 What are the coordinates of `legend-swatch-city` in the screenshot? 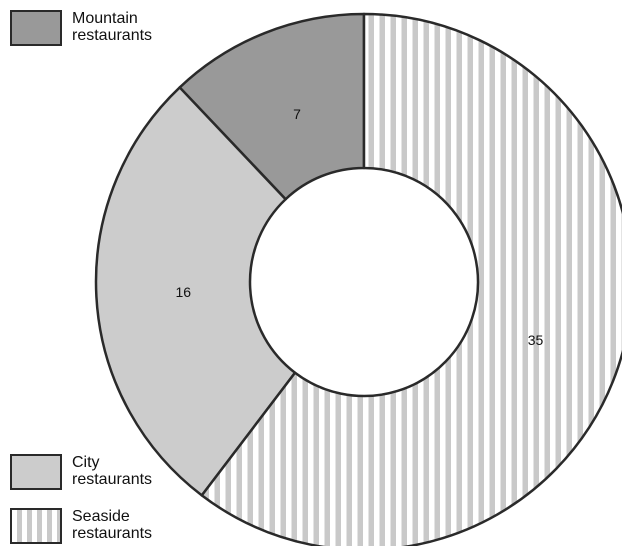 It's located at (36, 472).